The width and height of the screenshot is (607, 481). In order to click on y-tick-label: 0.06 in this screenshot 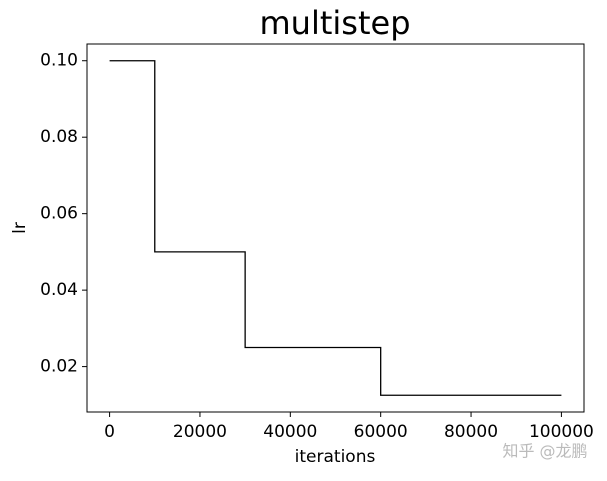, I will do `click(59, 214)`.